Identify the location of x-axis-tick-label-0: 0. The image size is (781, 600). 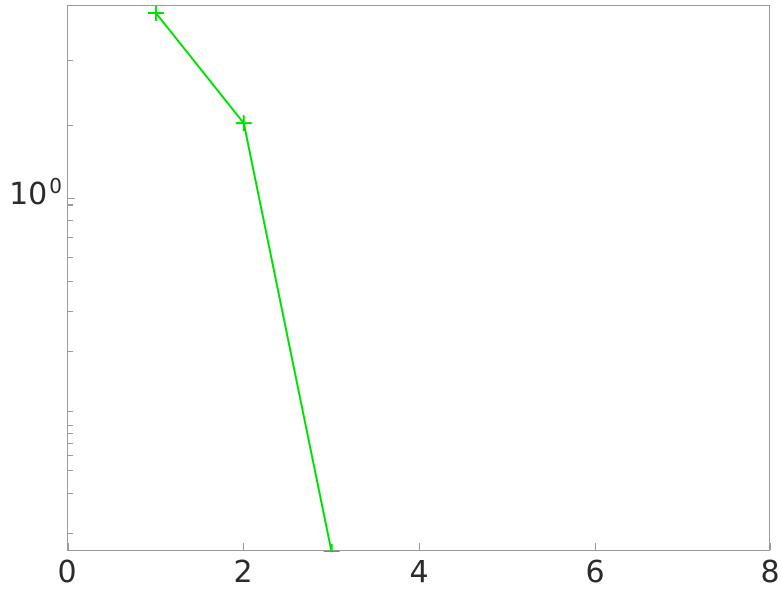
(67, 572).